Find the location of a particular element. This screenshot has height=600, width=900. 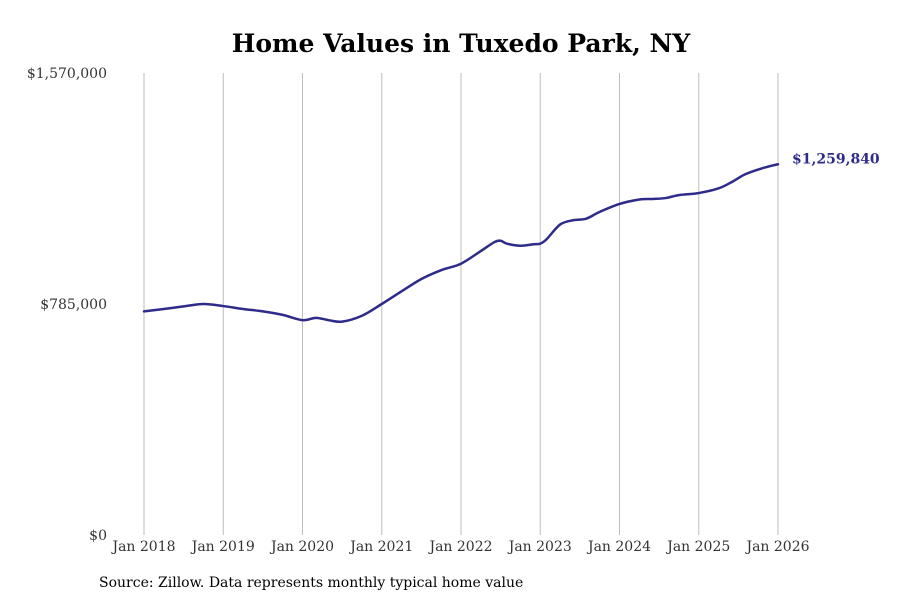

x-tick-label: Jan 2022 is located at coordinates (459, 547).